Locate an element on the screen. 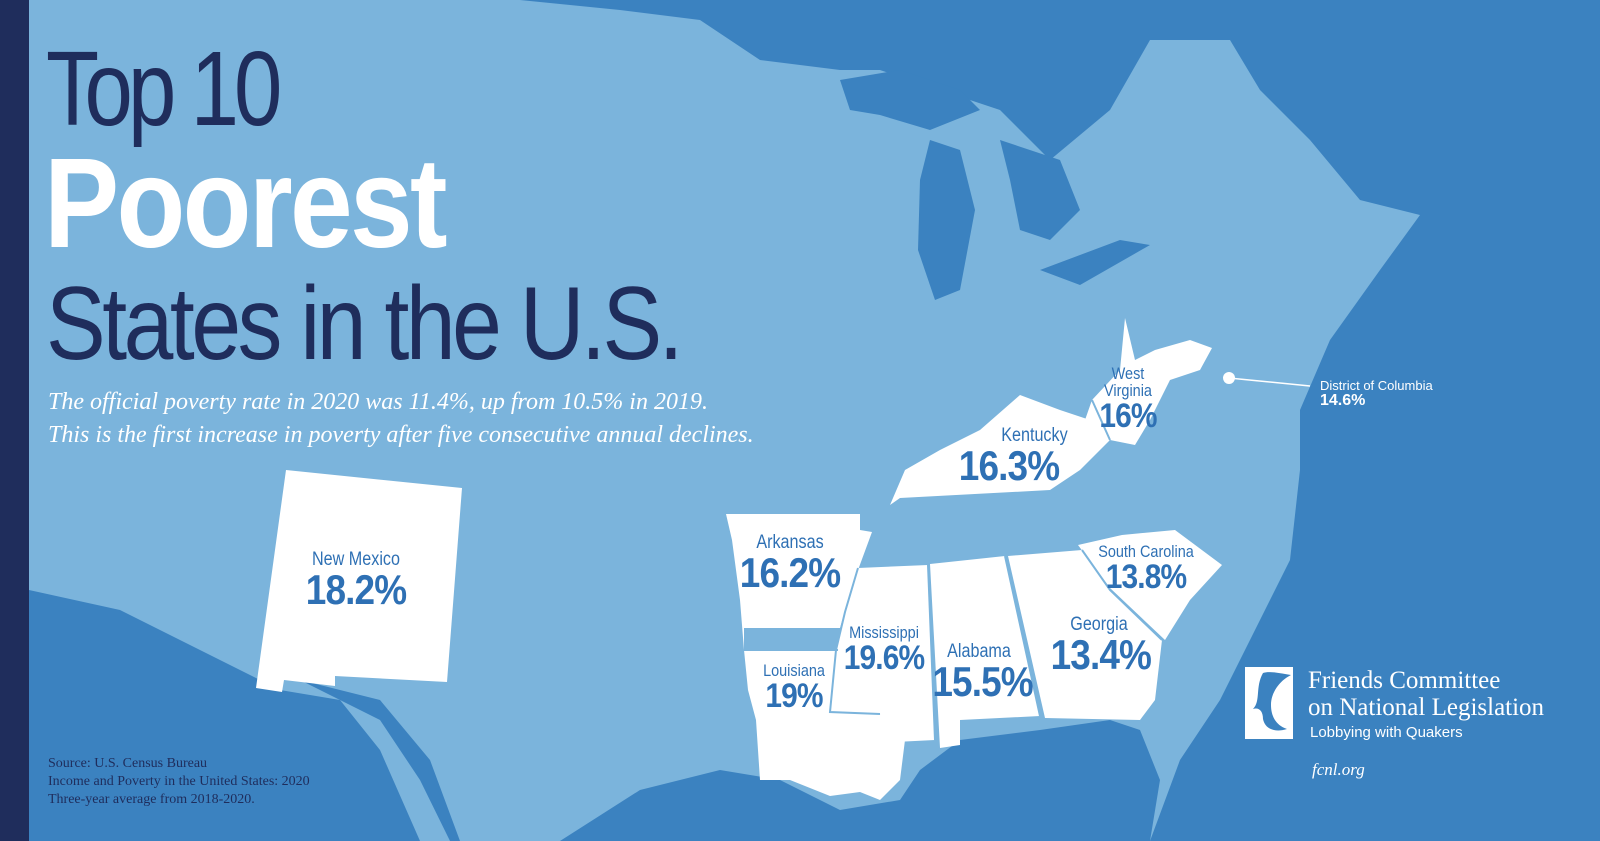 This screenshot has height=841, width=1600. org-url: fcnl.org is located at coordinates (1338, 769).